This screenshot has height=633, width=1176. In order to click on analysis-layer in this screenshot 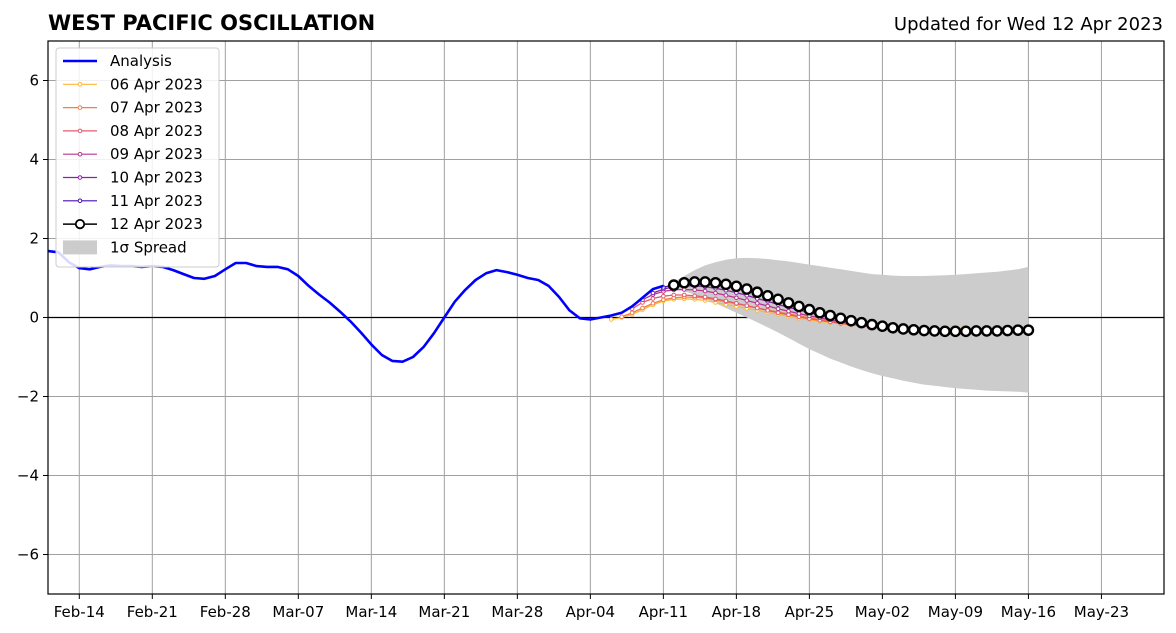, I will do `click(356, 306)`.